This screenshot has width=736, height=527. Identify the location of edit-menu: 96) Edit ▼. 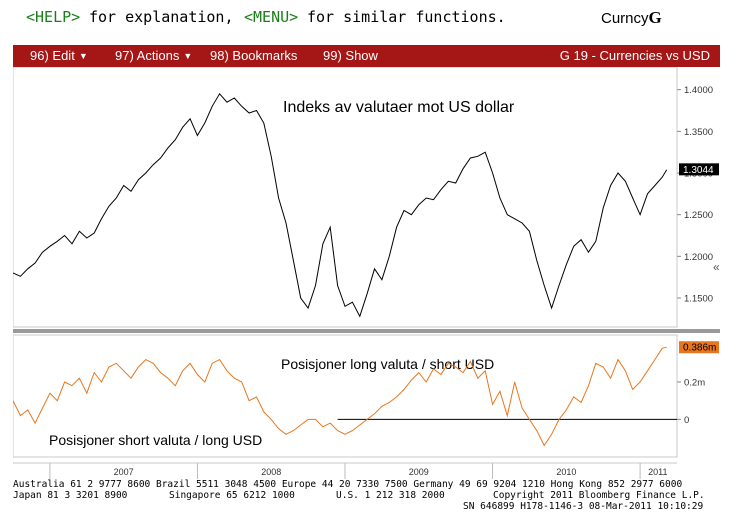
(59, 55).